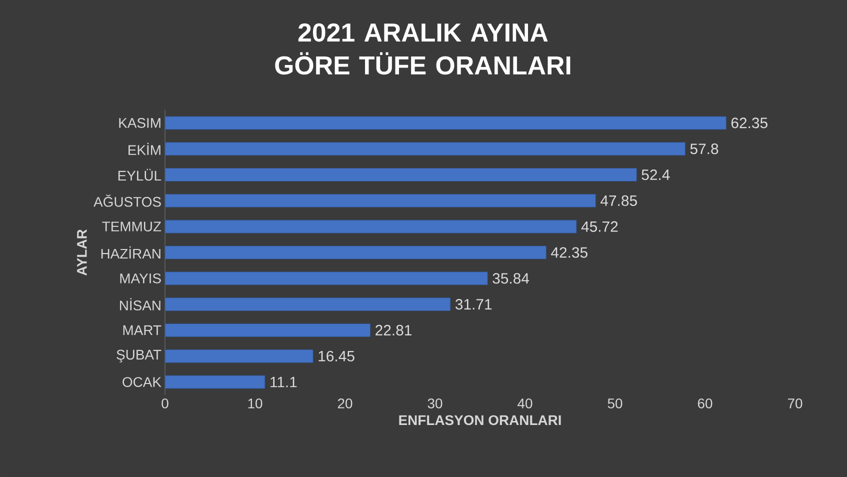 The height and width of the screenshot is (477, 847). I want to click on data-label: 47.85, so click(618, 200).